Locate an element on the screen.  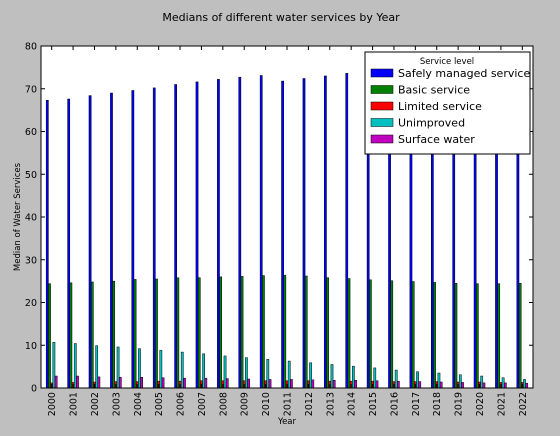
y-tick-label: 70 is located at coordinates (31, 89).